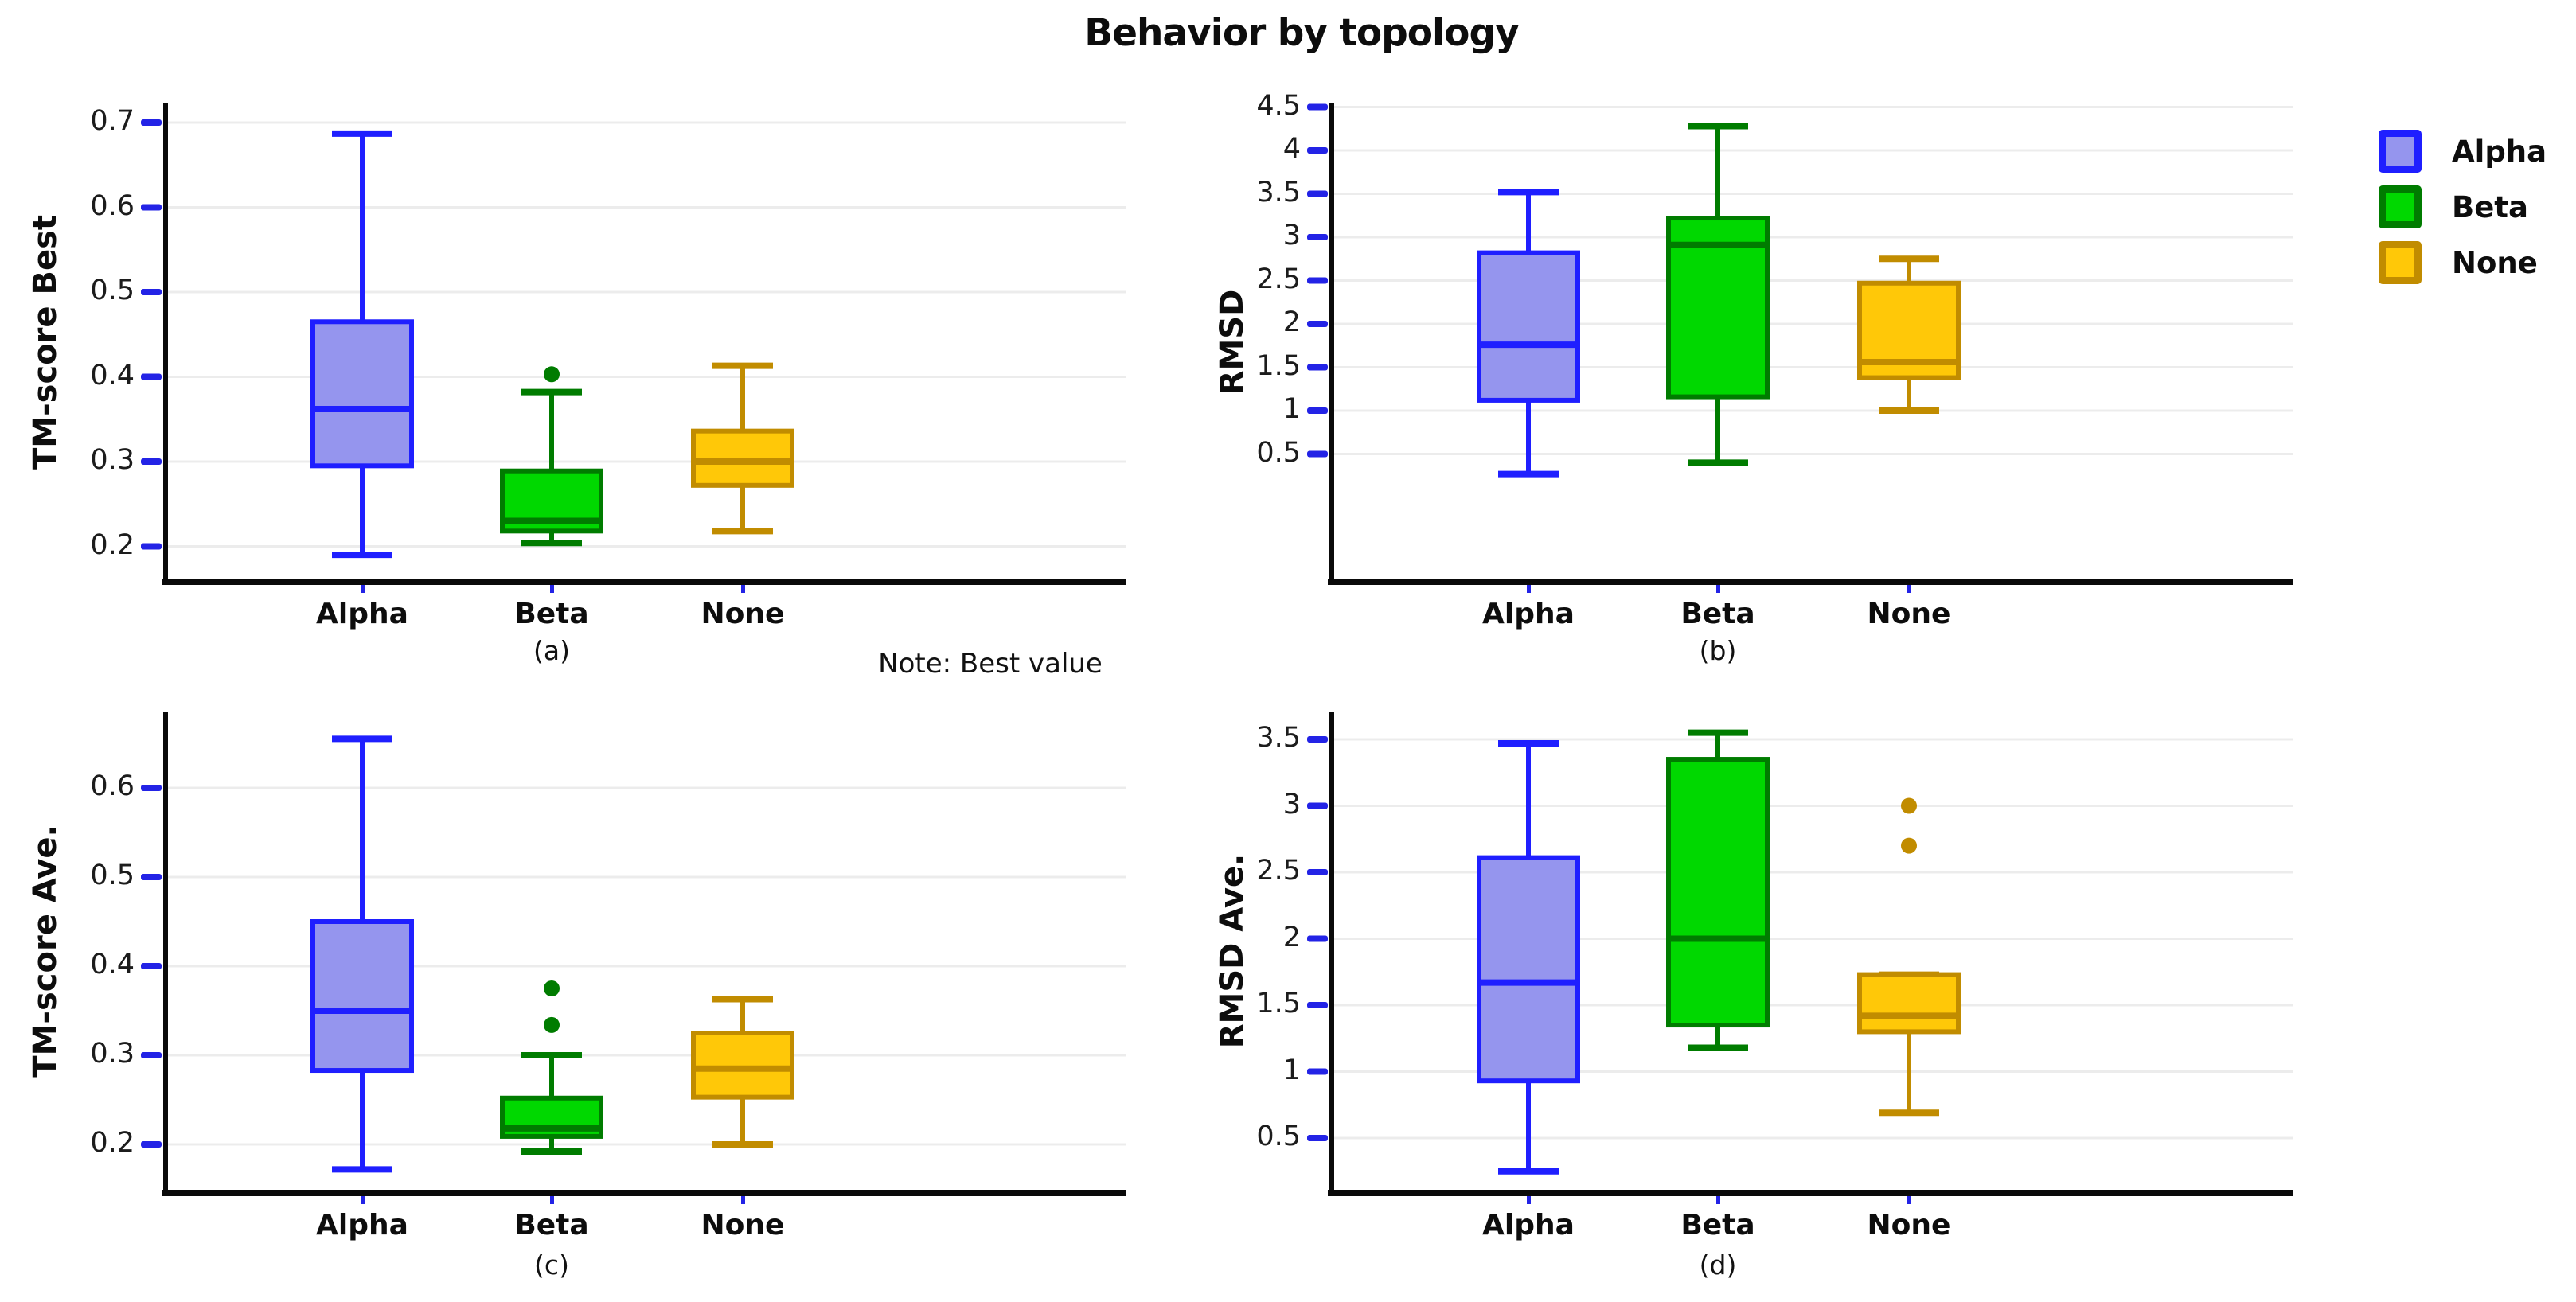 The width and height of the screenshot is (2576, 1302). I want to click on figure-title: Behavior by topology, so click(1301, 33).